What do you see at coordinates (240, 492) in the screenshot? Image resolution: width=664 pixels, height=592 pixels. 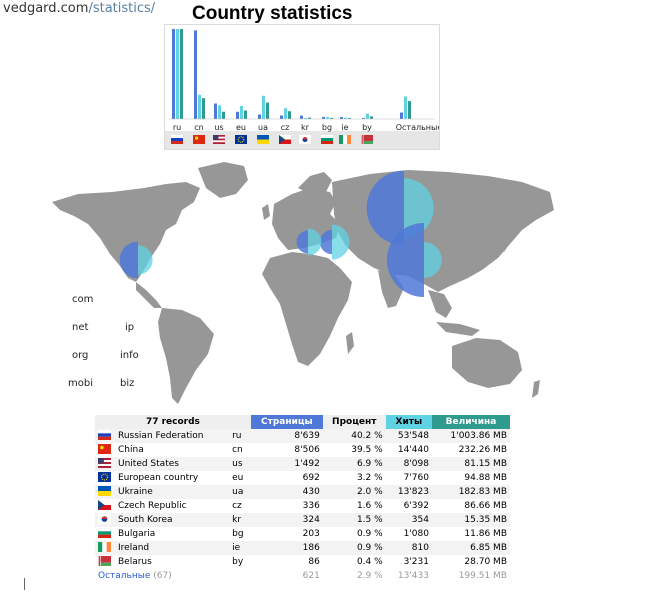 I see `country-code: ua` at bounding box center [240, 492].